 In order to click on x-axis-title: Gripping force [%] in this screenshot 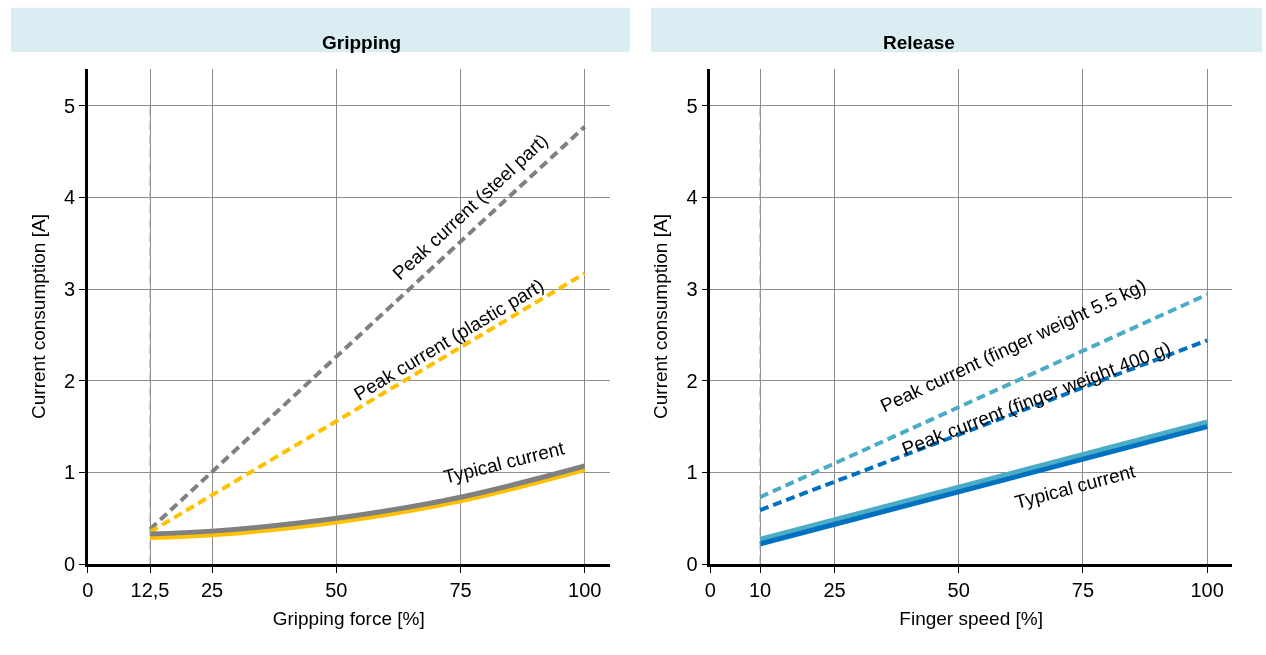, I will do `click(348, 618)`.